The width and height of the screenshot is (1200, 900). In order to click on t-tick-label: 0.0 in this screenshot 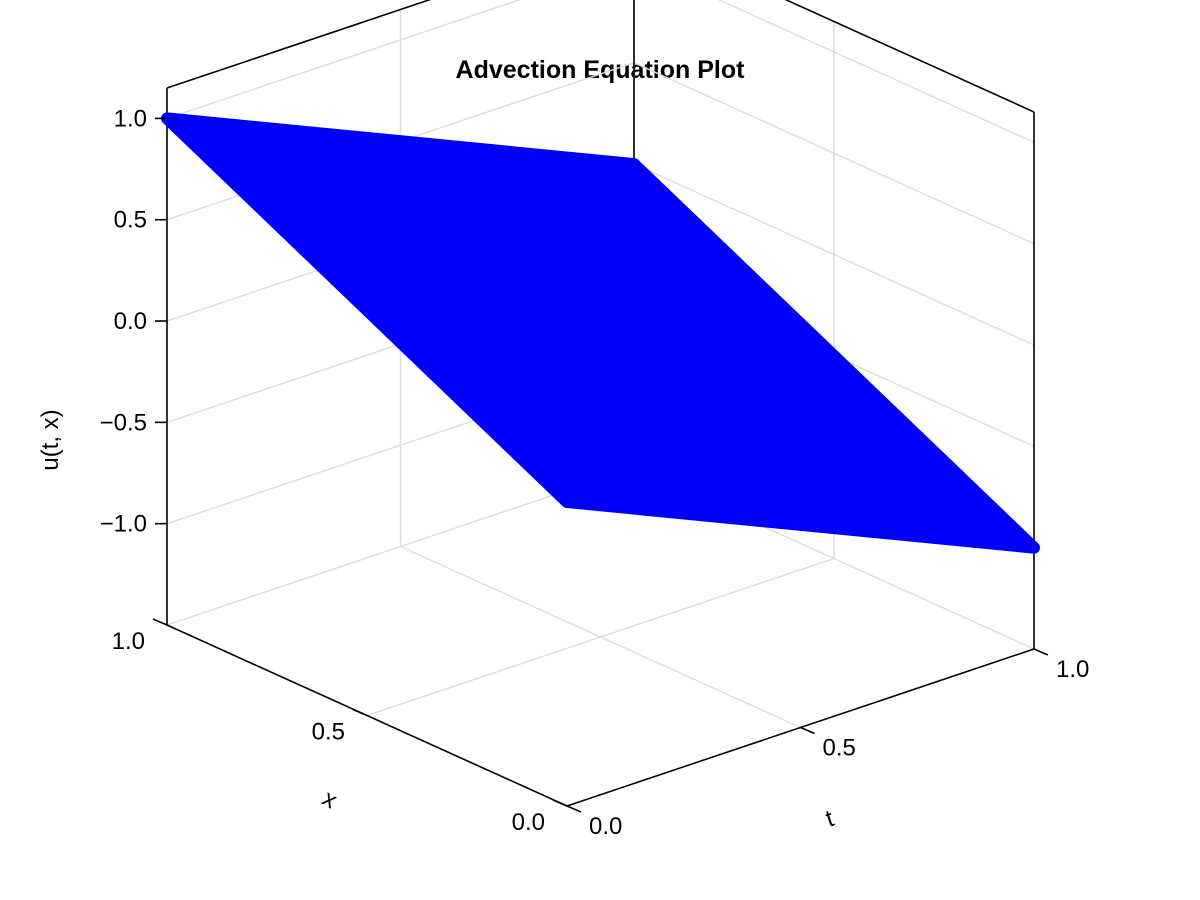, I will do `click(605, 826)`.